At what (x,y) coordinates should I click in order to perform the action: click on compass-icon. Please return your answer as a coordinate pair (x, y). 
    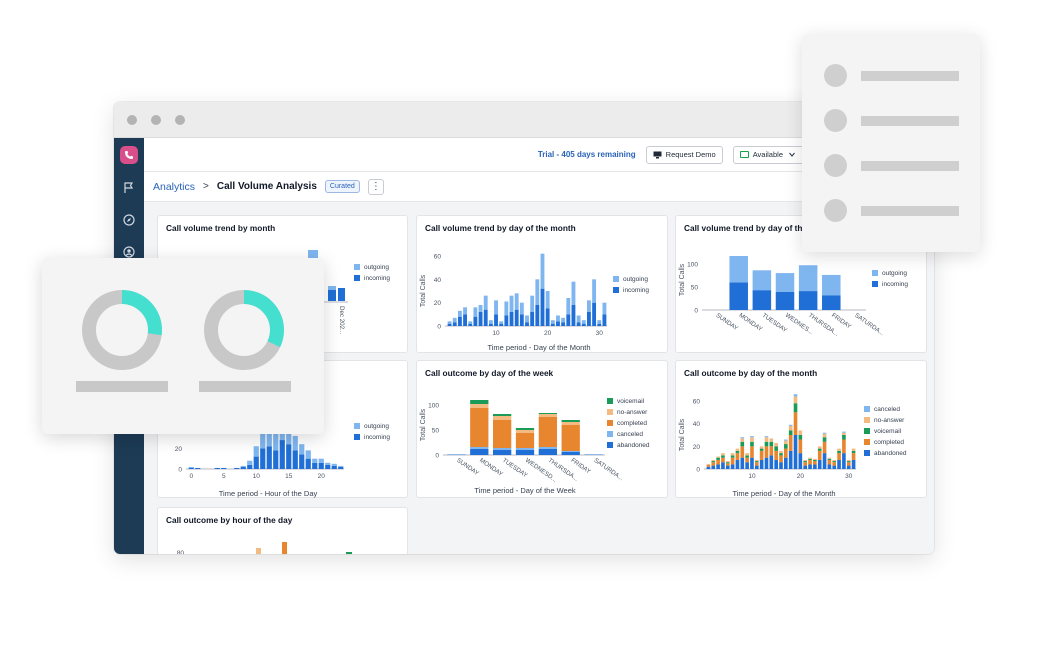
    Looking at the image, I should click on (129, 220).